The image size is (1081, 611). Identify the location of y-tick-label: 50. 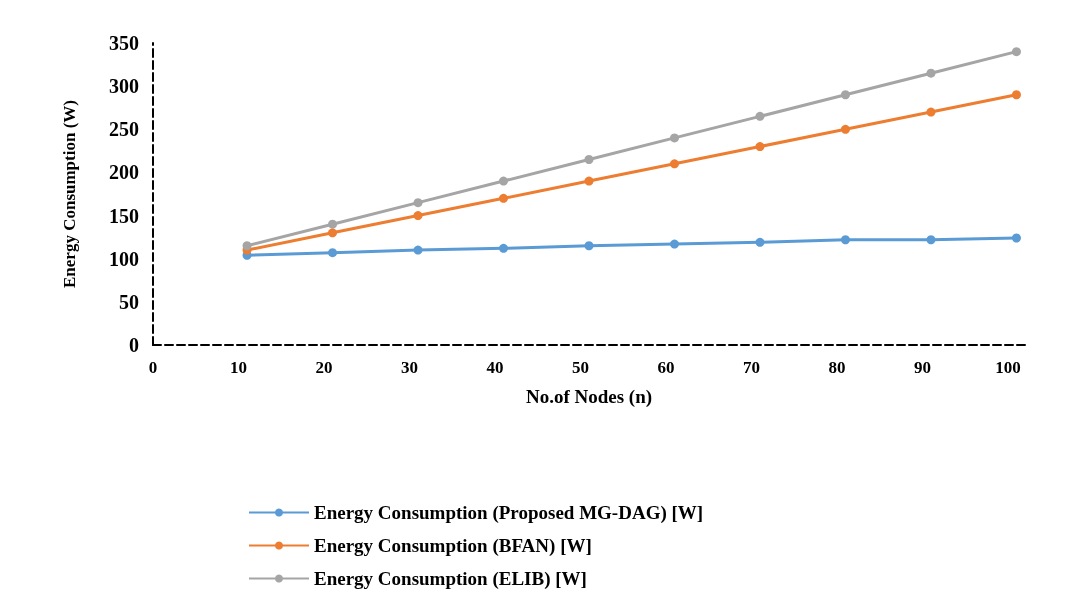
(129, 301).